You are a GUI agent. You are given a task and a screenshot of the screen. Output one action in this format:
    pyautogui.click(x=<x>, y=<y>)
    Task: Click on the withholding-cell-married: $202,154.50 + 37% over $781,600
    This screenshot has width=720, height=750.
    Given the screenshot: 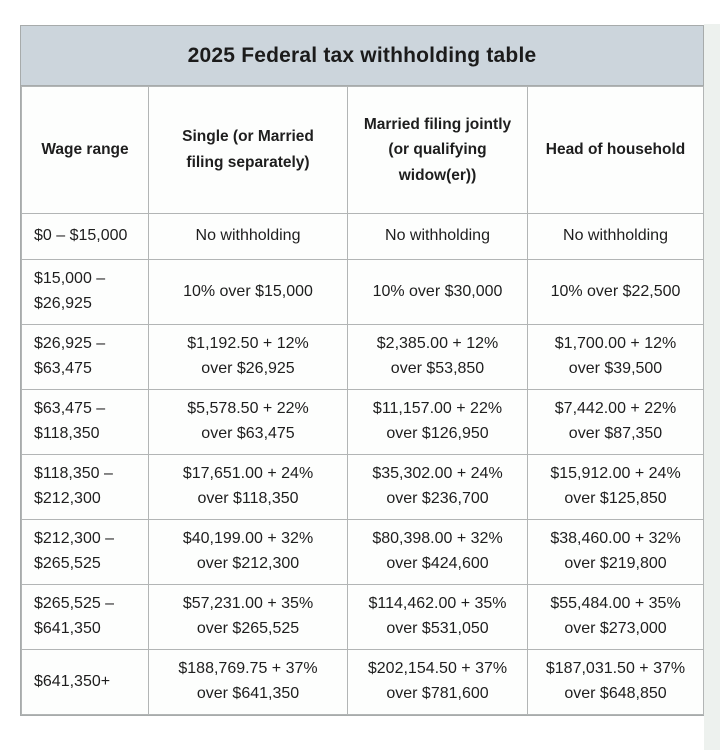 What is the action you would take?
    pyautogui.click(x=437, y=682)
    